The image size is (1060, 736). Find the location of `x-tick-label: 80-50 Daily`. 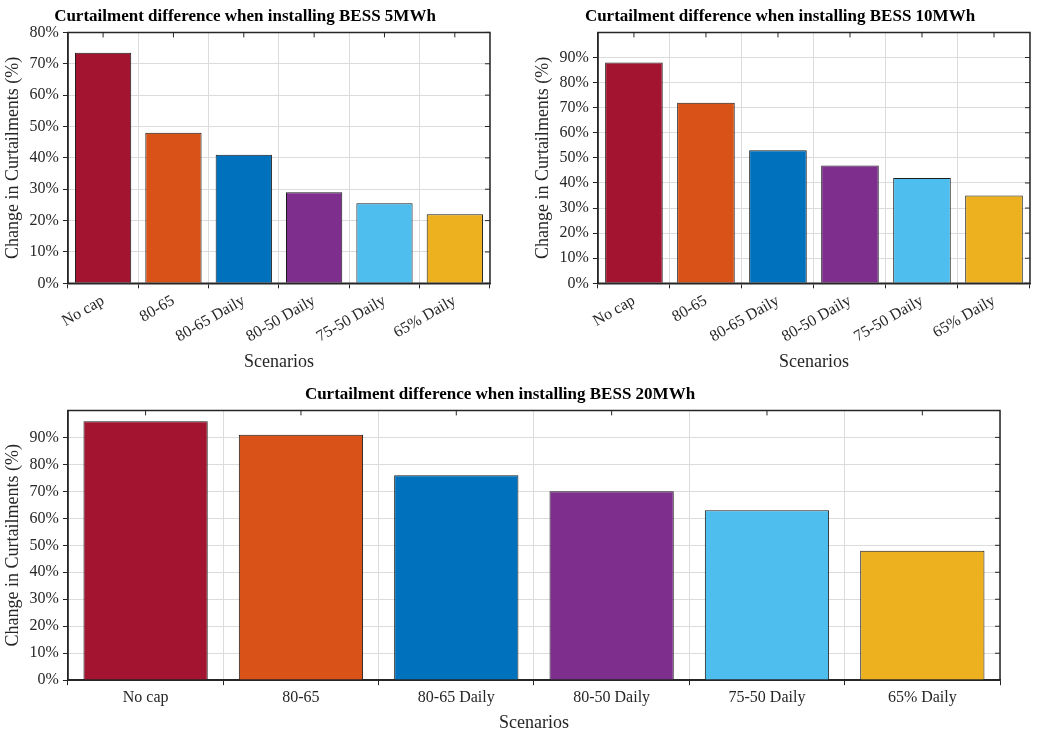

x-tick-label: 80-50 Daily is located at coordinates (612, 697).